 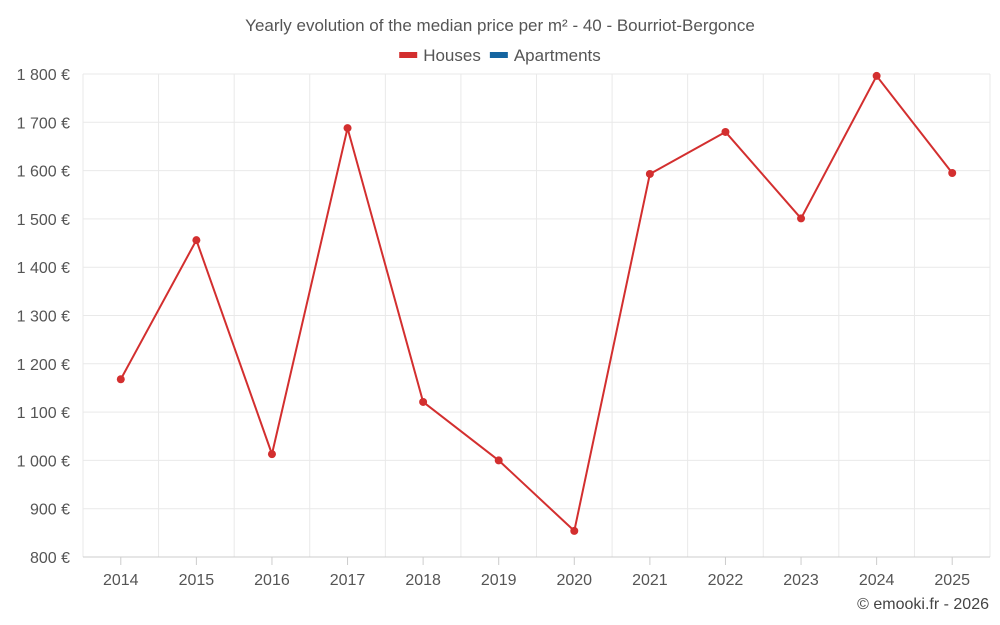 What do you see at coordinates (197, 580) in the screenshot?
I see `x-tick-label: 2015` at bounding box center [197, 580].